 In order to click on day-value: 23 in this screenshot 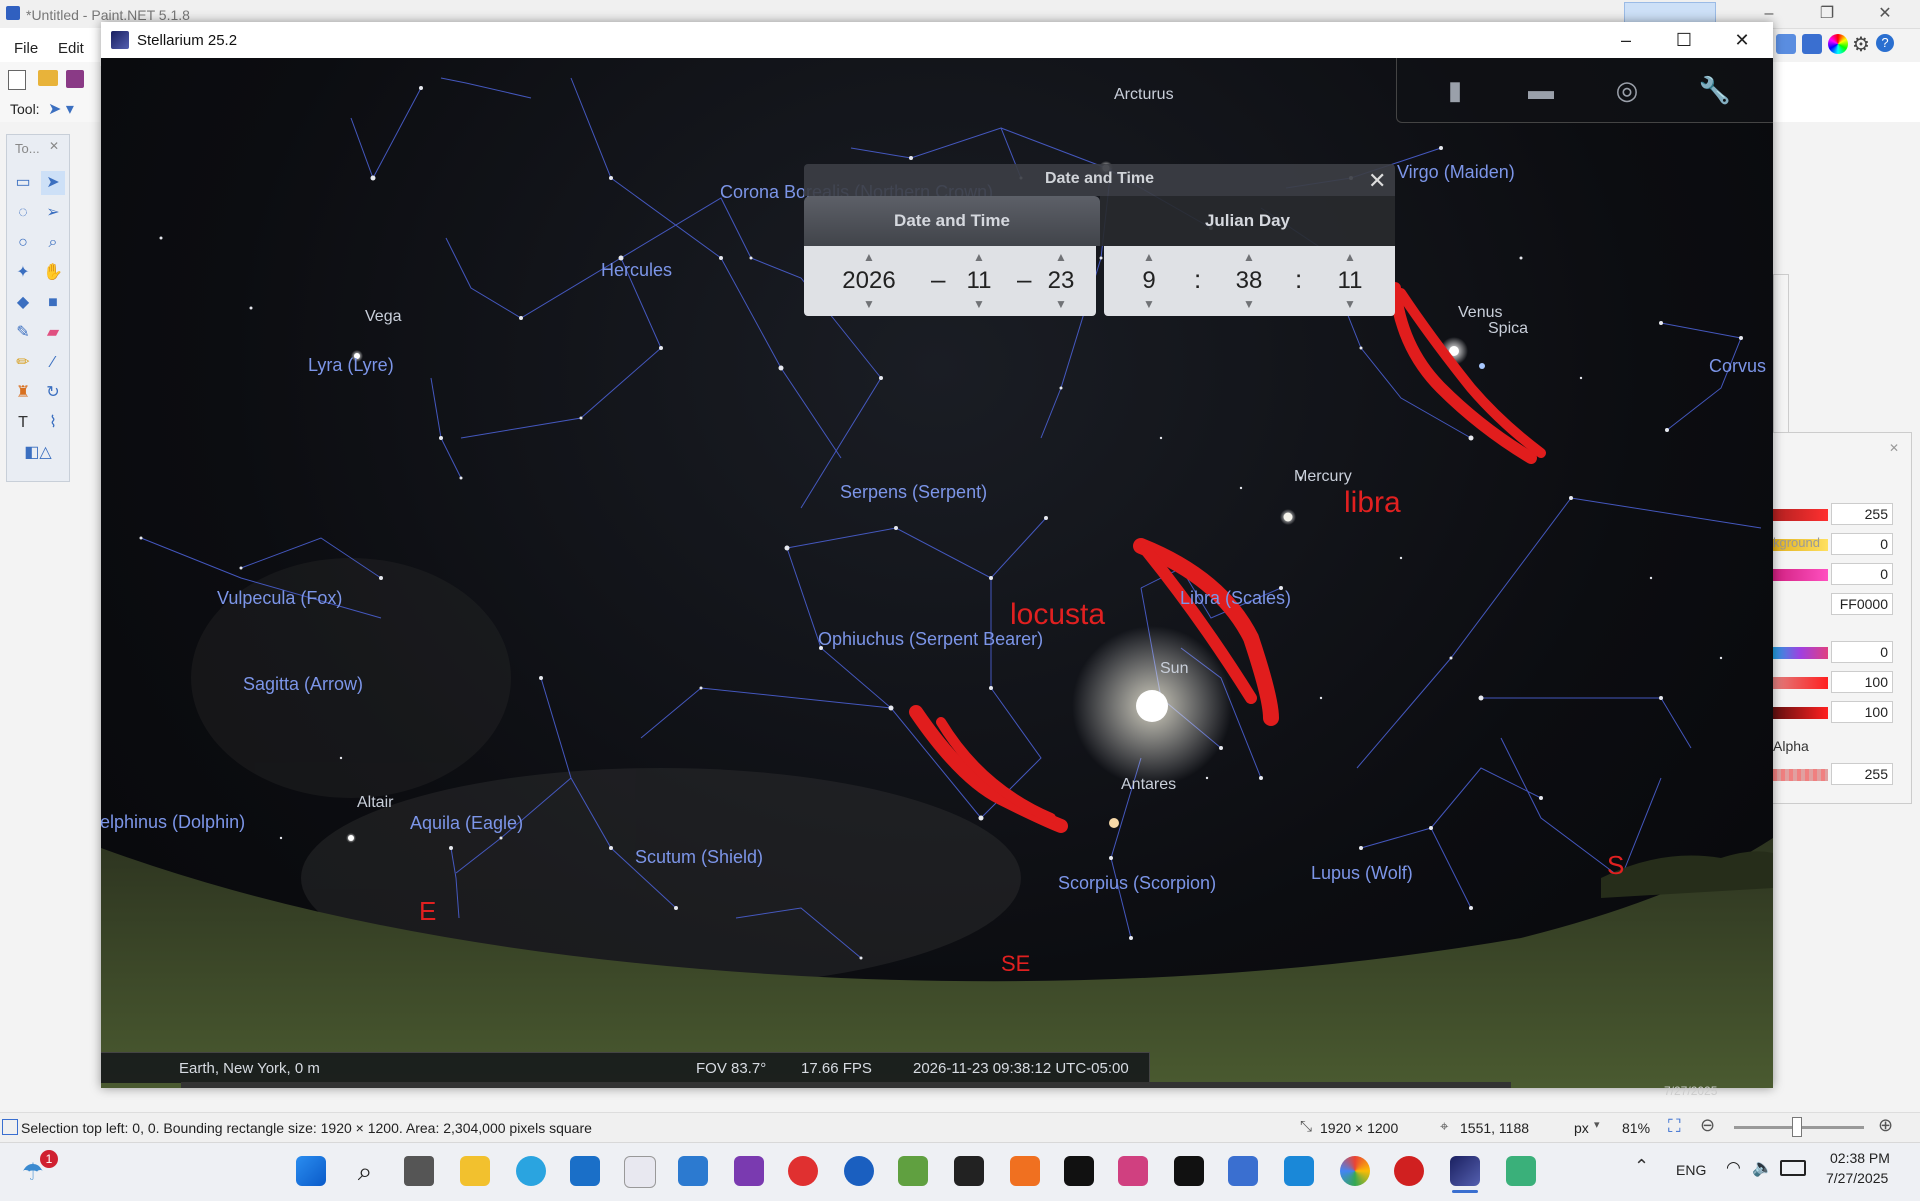, I will do `click(1061, 280)`.